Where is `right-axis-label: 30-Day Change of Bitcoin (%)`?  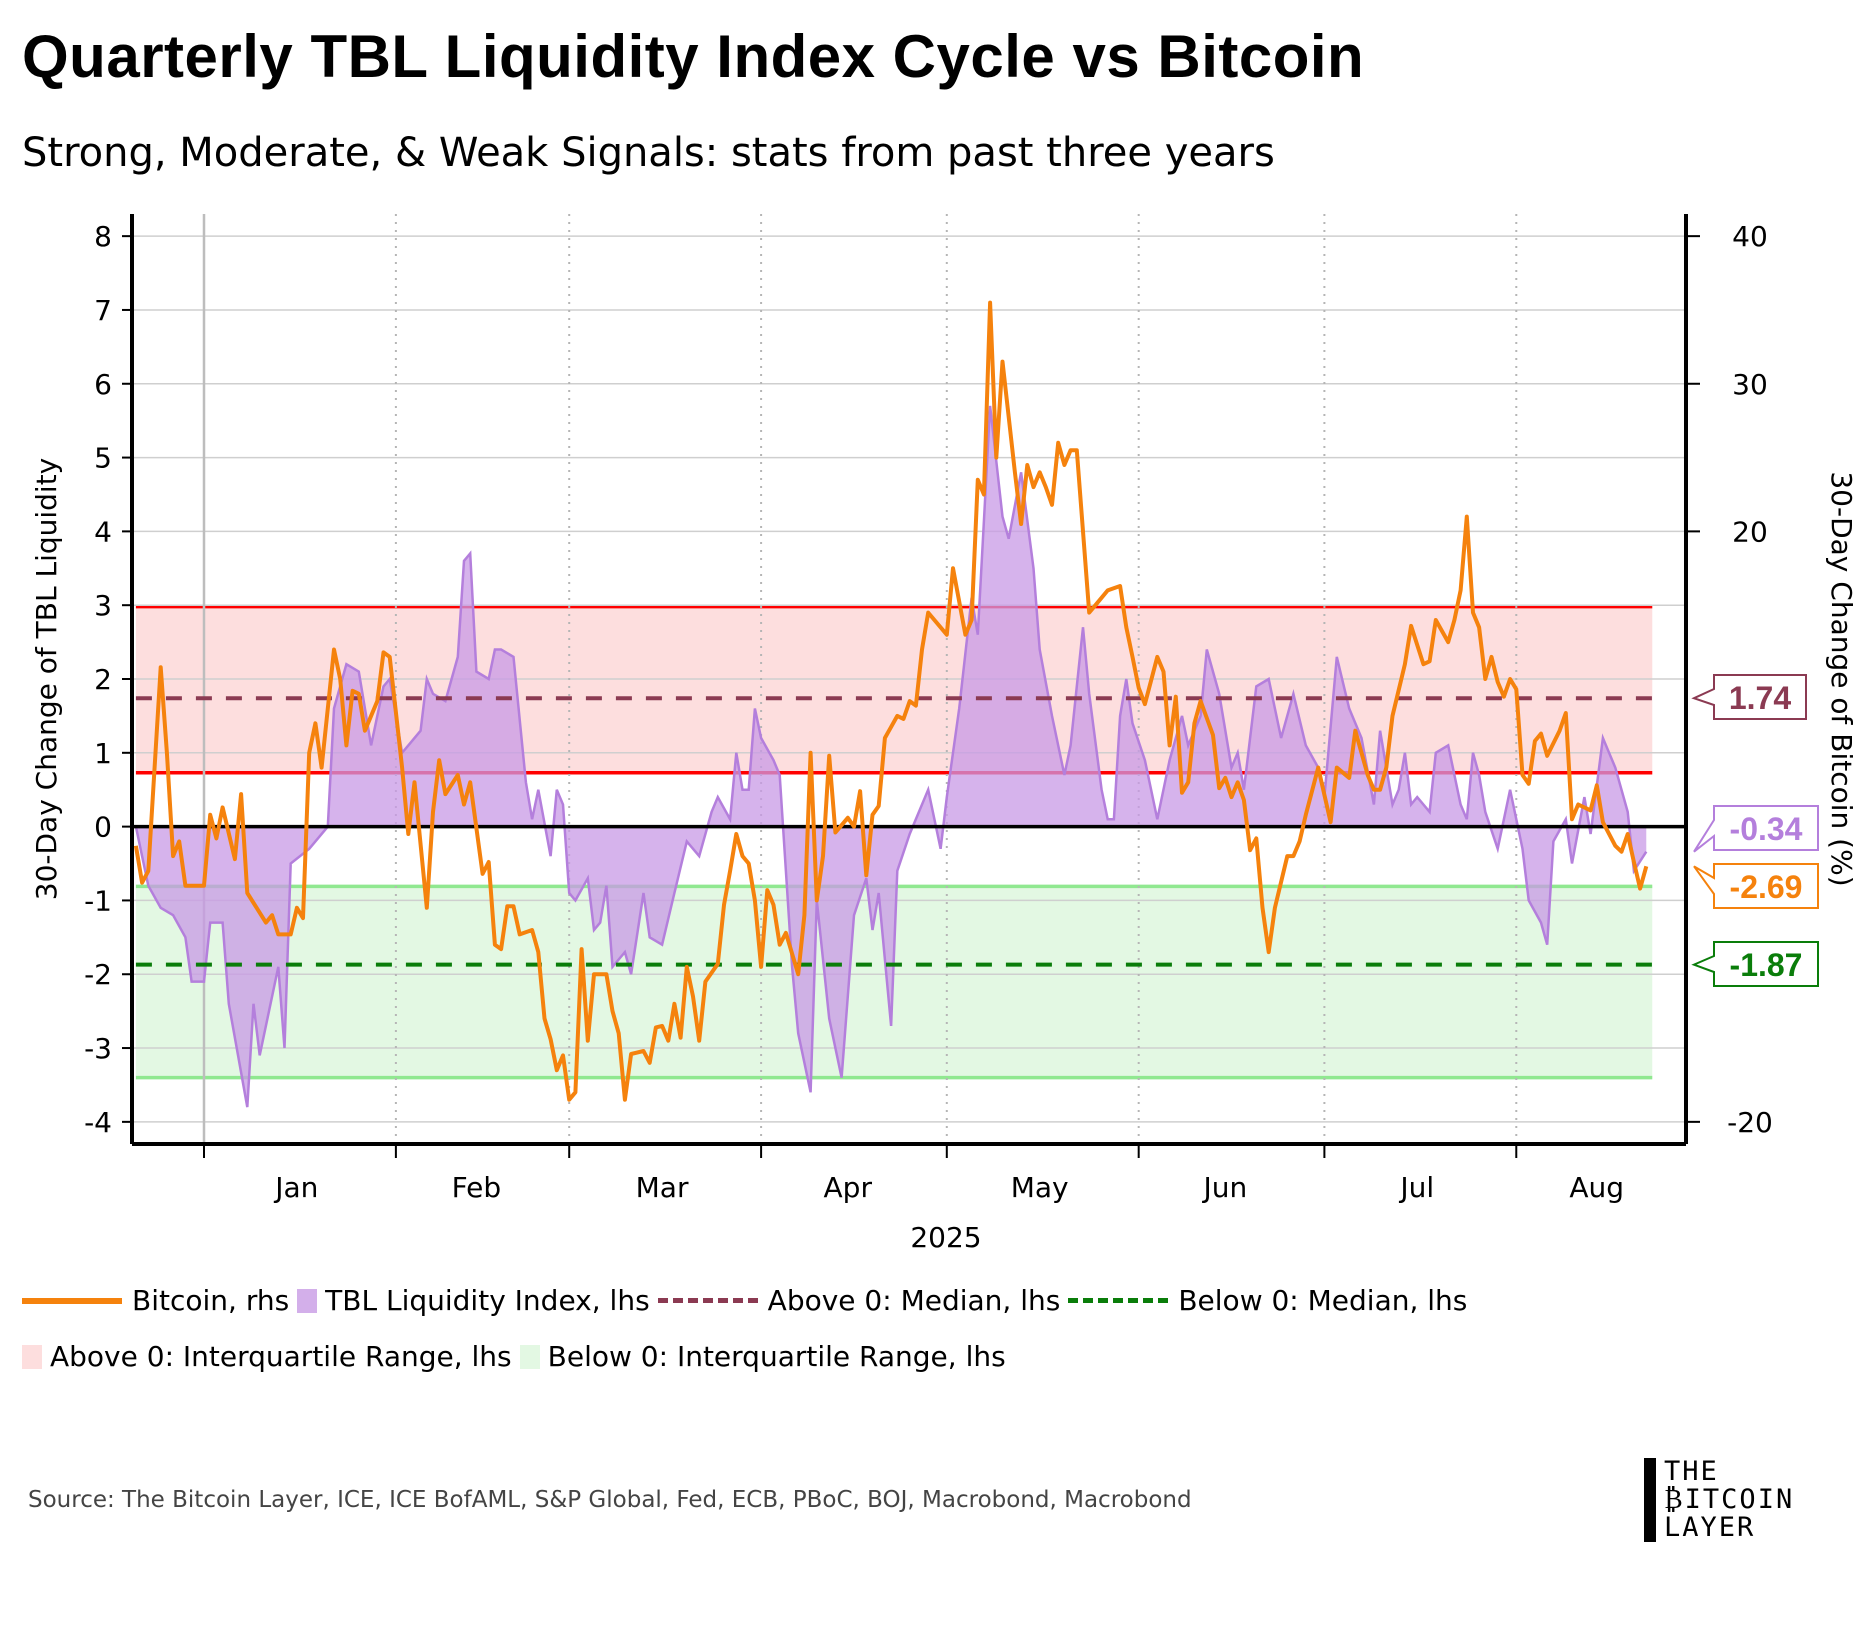 right-axis-label: 30-Day Change of Bitcoin (%) is located at coordinates (1841, 678).